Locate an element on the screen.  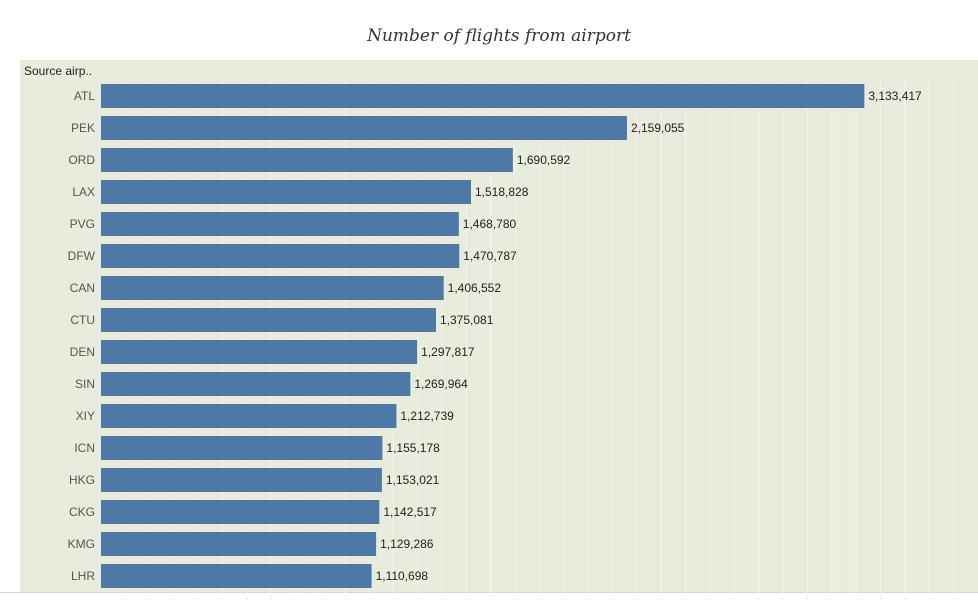
category-label-dfw: DFW is located at coordinates (82, 256).